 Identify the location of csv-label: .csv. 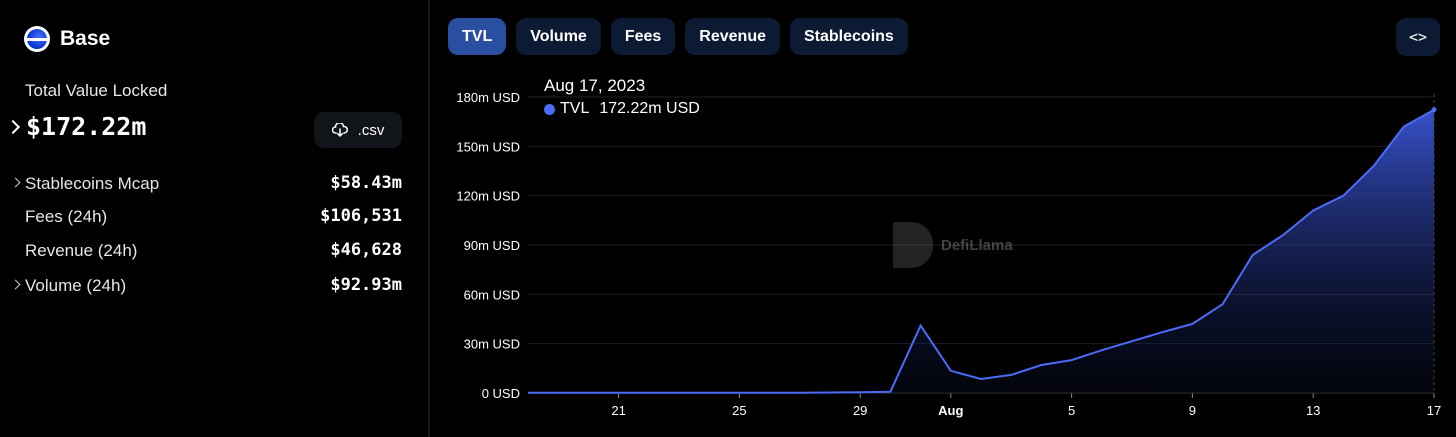
(371, 130).